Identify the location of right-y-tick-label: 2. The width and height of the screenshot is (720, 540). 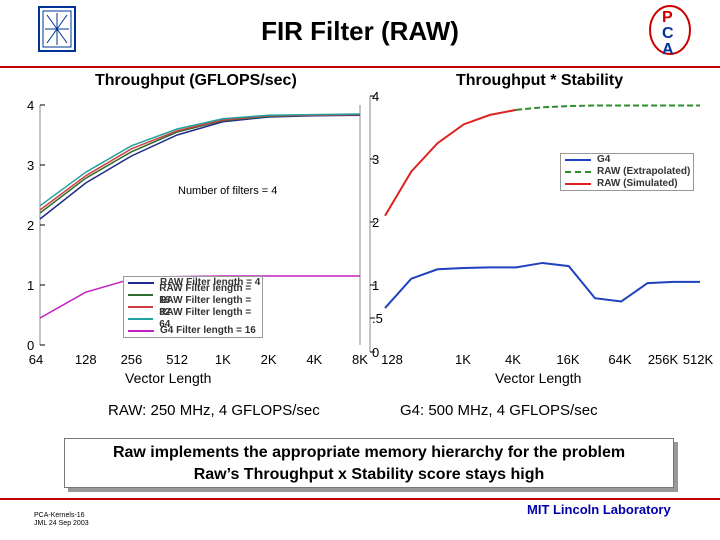
(375, 222).